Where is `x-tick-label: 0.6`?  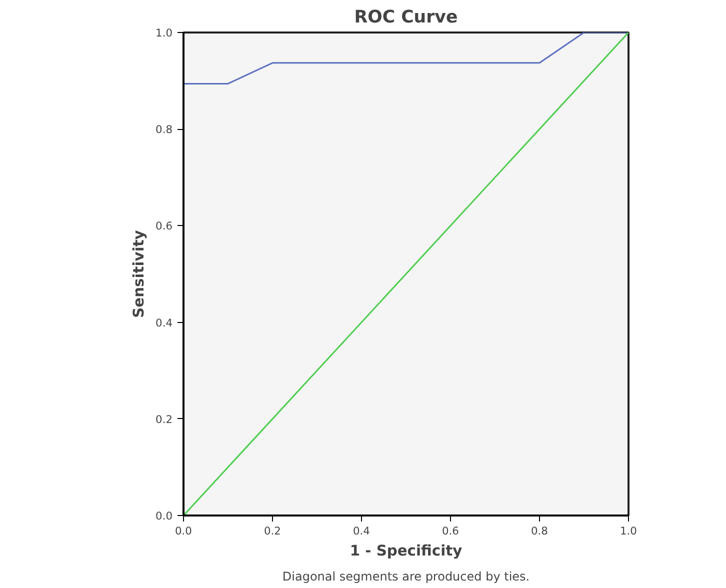
x-tick-label: 0.6 is located at coordinates (451, 531).